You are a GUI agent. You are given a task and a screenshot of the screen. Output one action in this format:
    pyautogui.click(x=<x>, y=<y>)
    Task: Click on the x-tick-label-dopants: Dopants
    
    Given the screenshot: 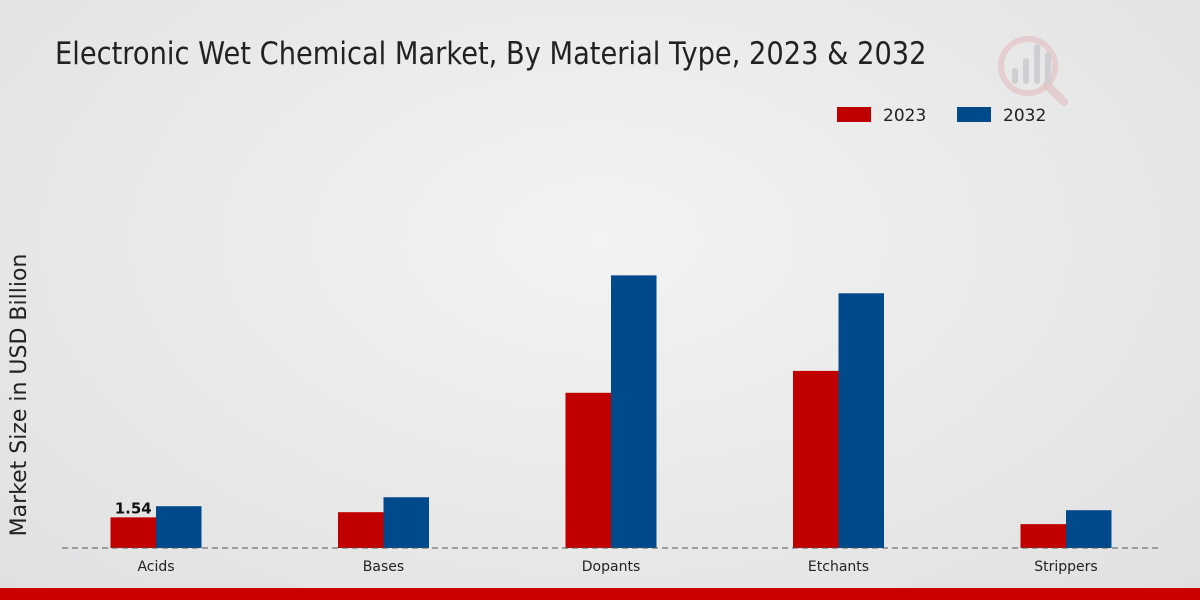 What is the action you would take?
    pyautogui.click(x=611, y=567)
    